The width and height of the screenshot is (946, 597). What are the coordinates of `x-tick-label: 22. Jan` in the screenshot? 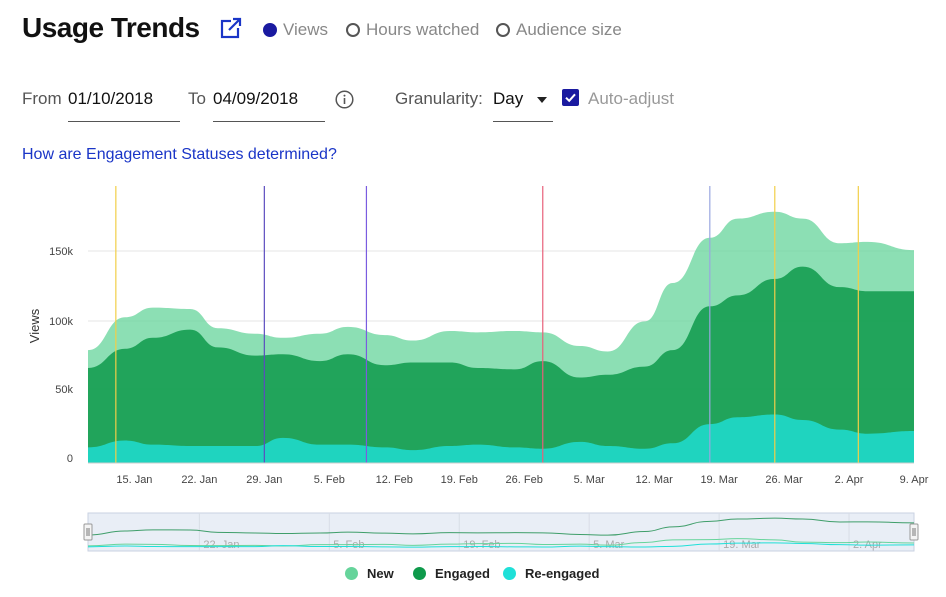 It's located at (199, 480).